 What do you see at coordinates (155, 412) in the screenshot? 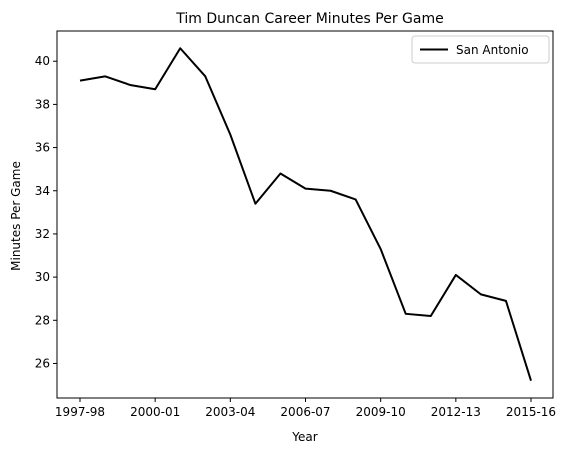
I see `x-tick-label: 2000-01` at bounding box center [155, 412].